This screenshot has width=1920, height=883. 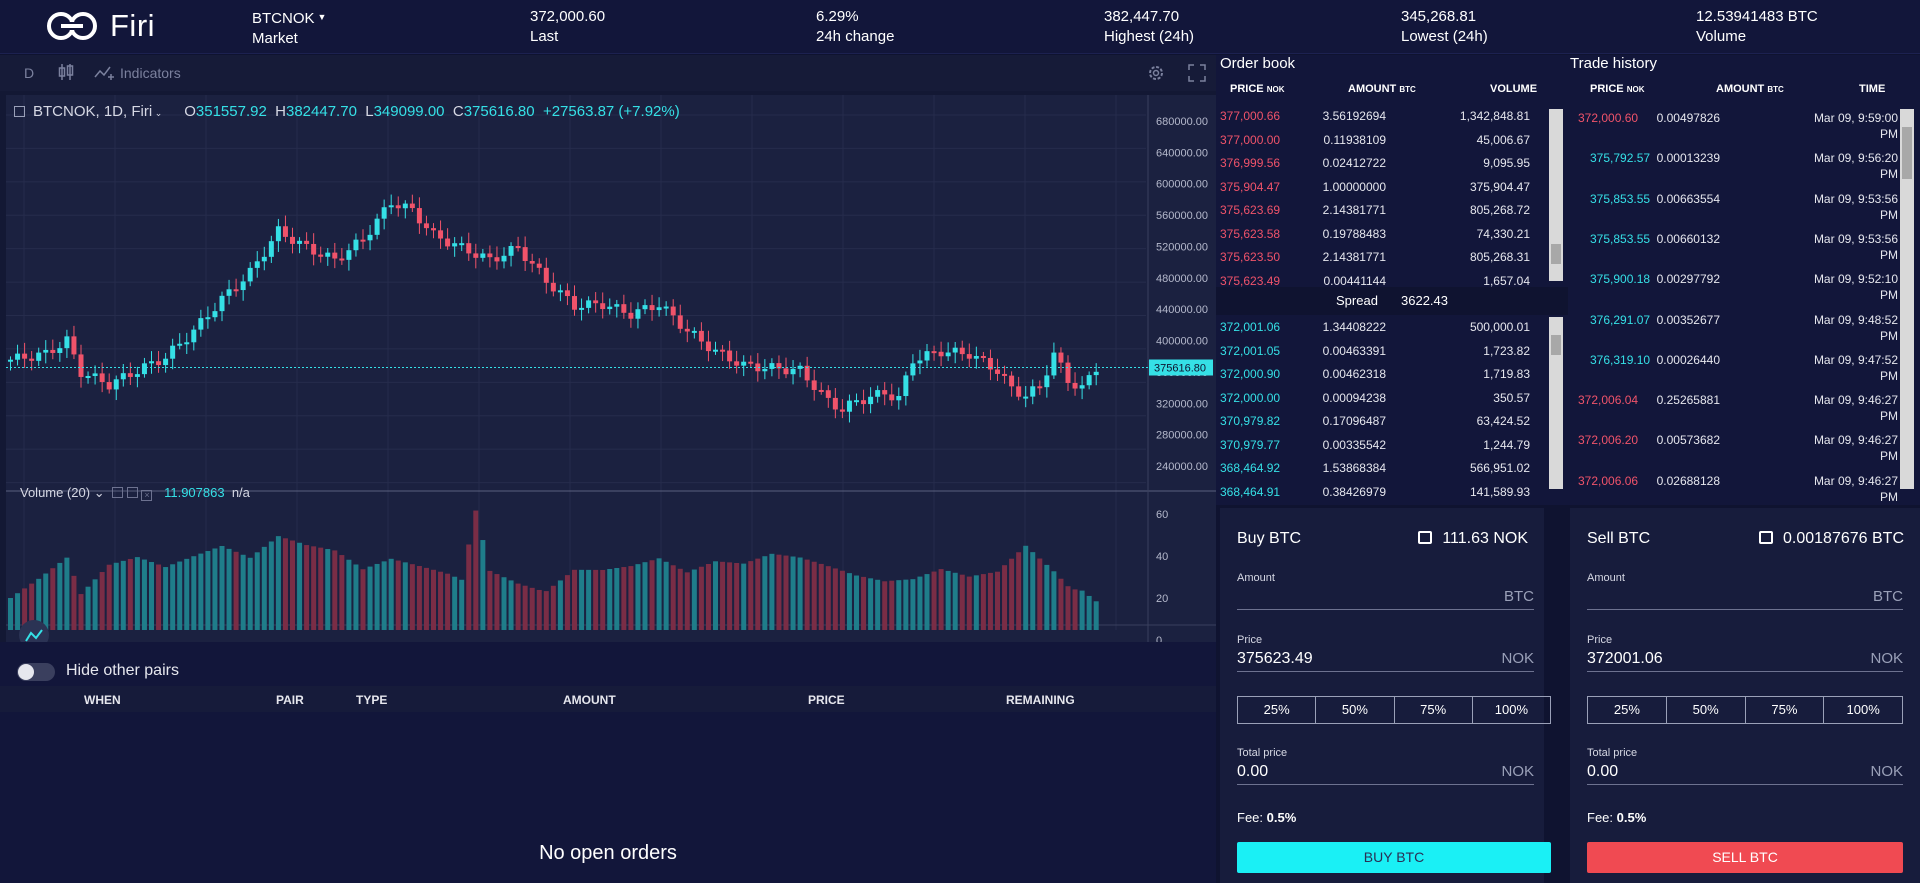 What do you see at coordinates (1511, 709) in the screenshot?
I see `buy-100-button: 100%` at bounding box center [1511, 709].